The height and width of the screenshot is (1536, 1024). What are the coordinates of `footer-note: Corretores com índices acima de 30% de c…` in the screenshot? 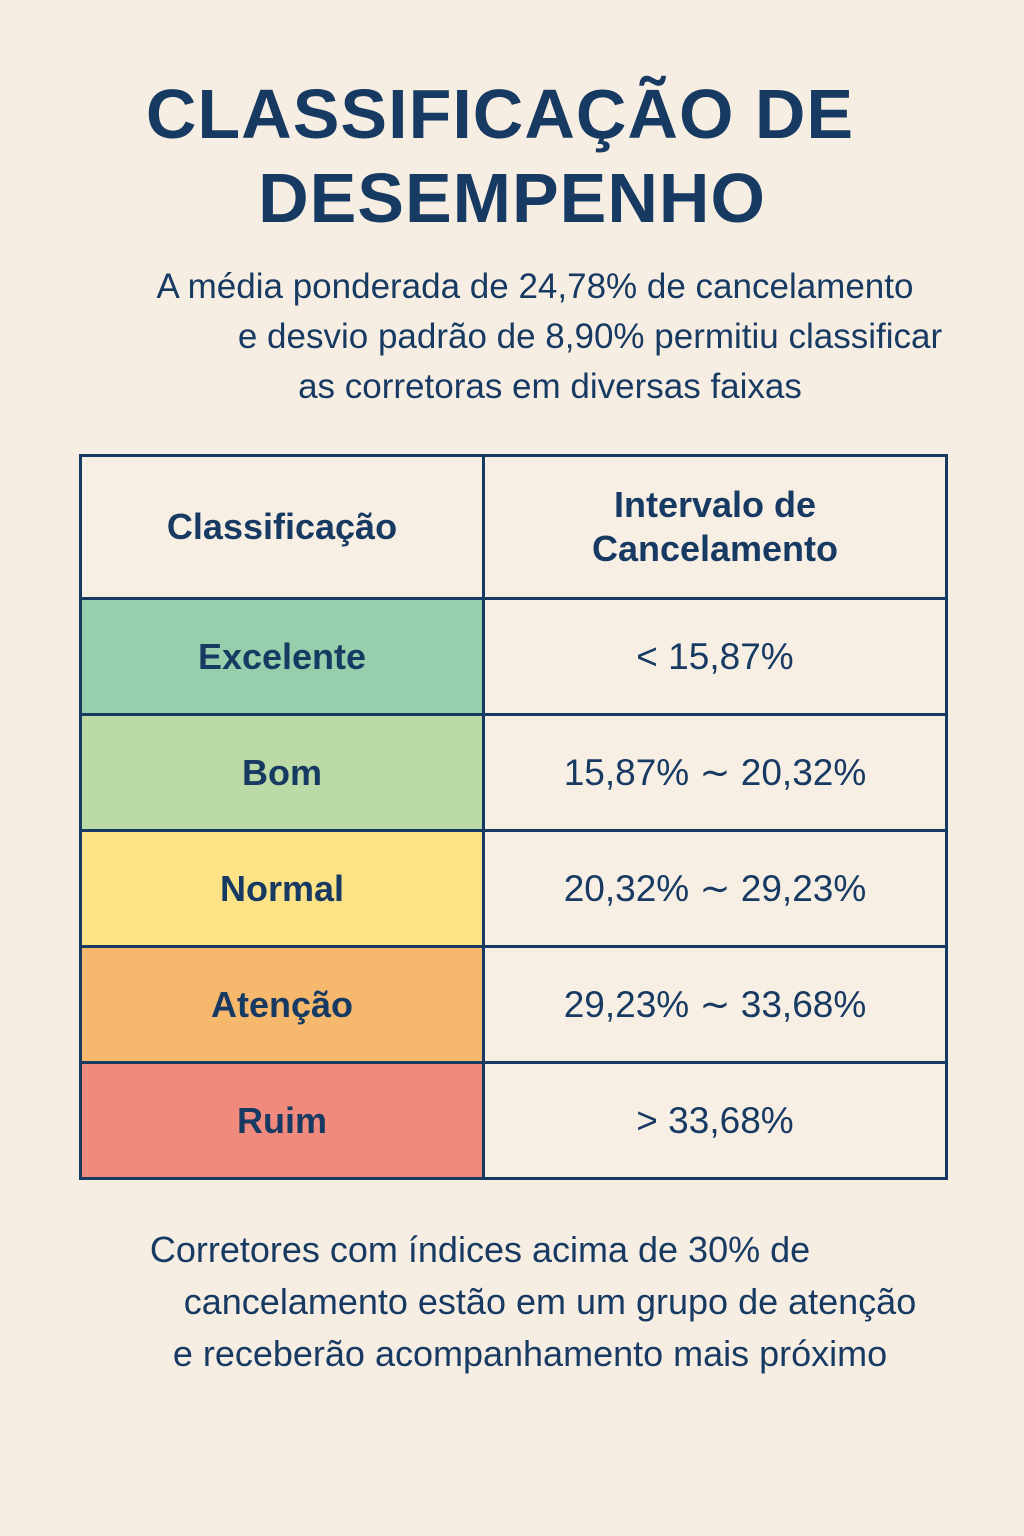 It's located at (530, 1302).